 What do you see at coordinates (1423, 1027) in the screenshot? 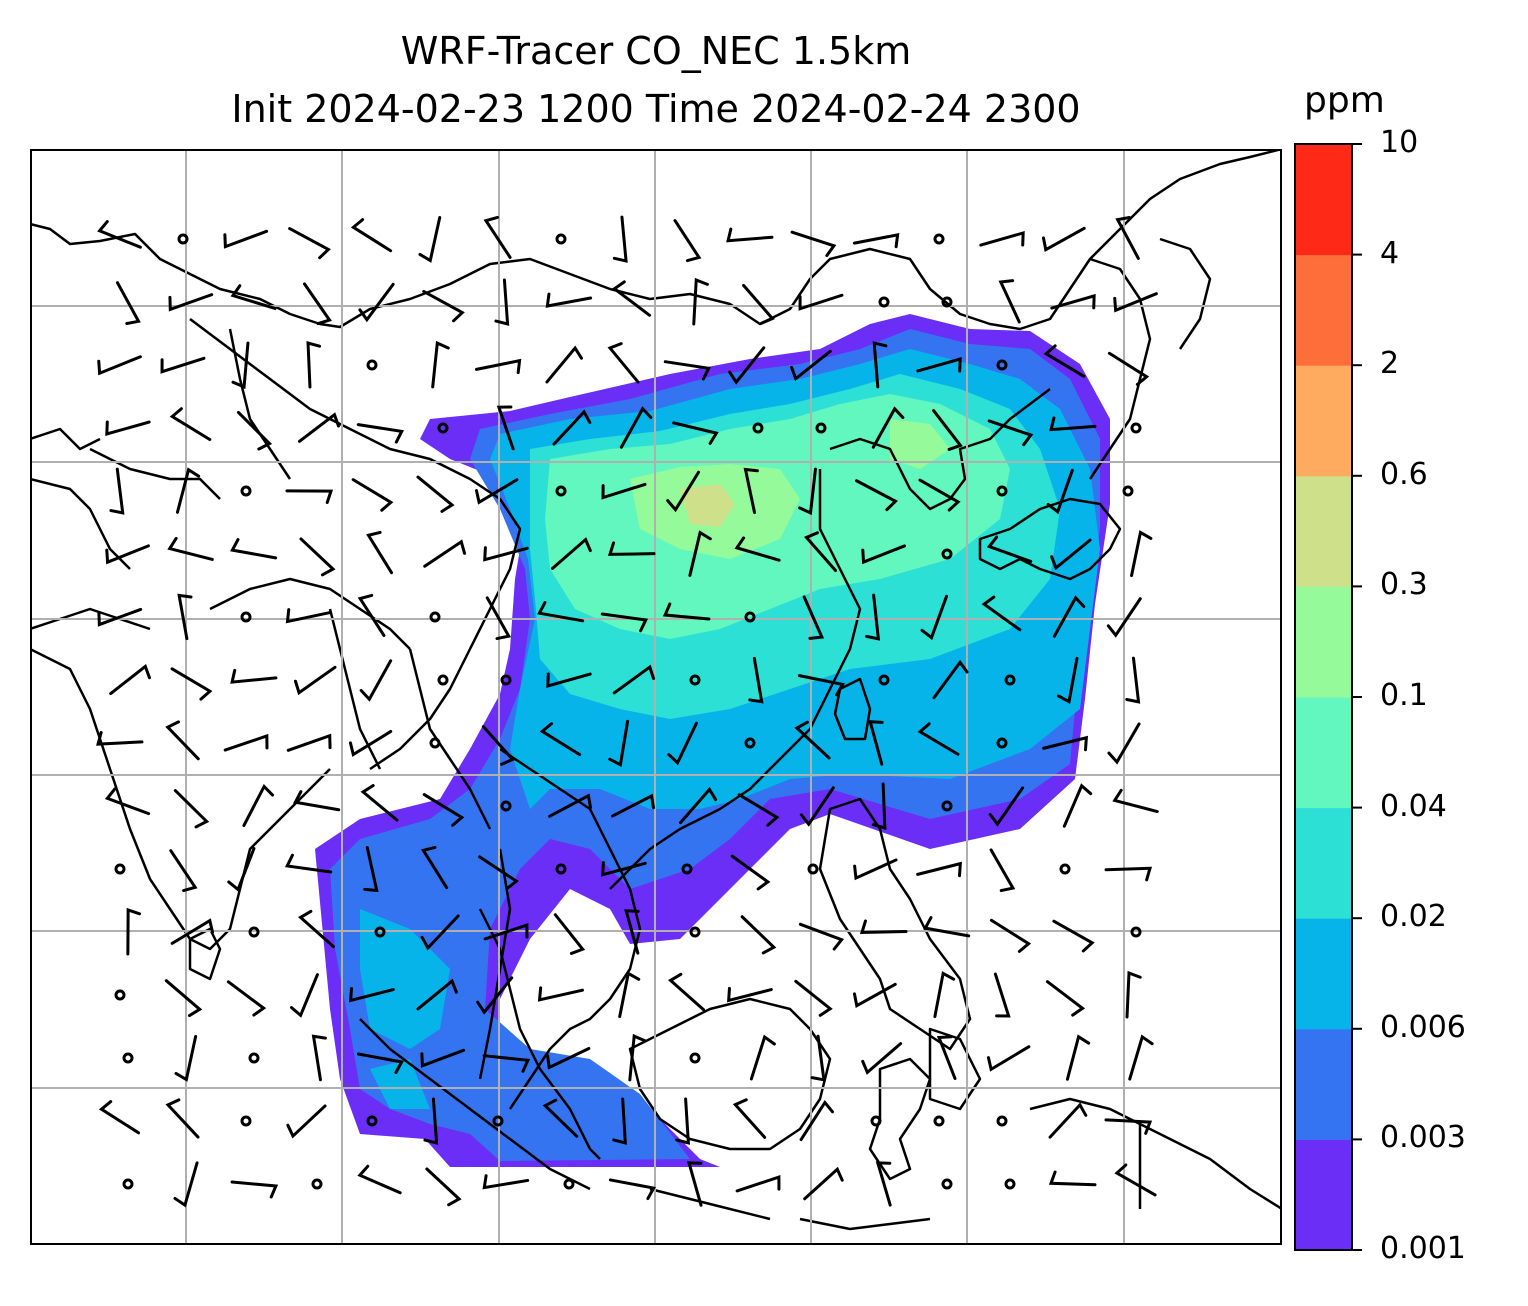
I see `colorbar-tick-label: 0.006` at bounding box center [1423, 1027].